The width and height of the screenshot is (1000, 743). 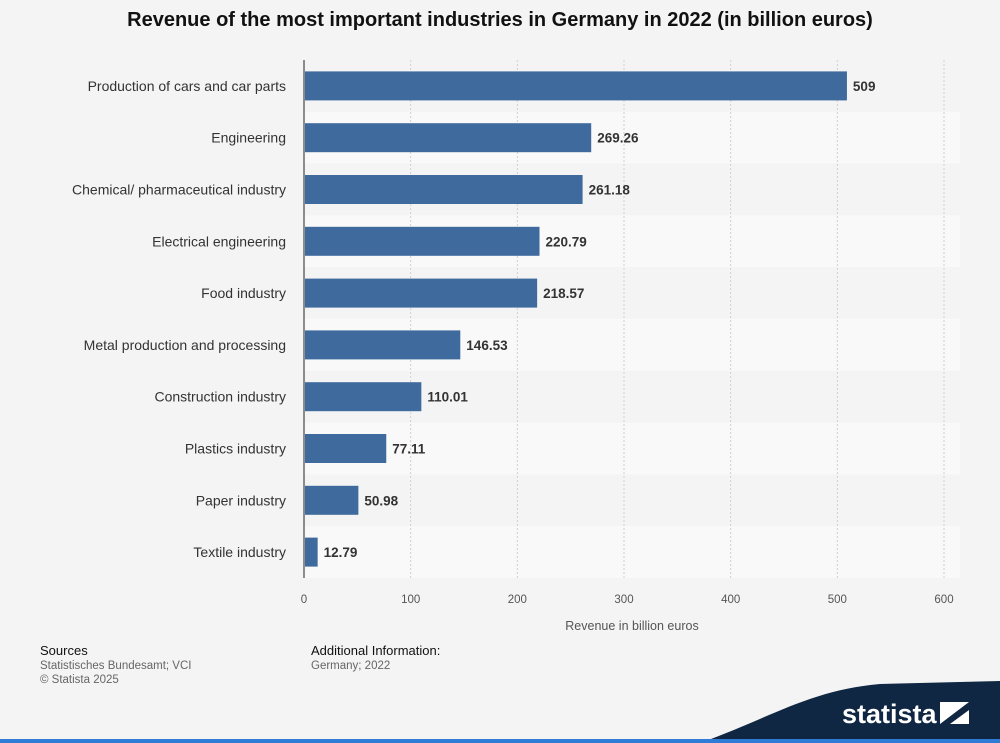 What do you see at coordinates (248, 138) in the screenshot?
I see `category-label: Engineering` at bounding box center [248, 138].